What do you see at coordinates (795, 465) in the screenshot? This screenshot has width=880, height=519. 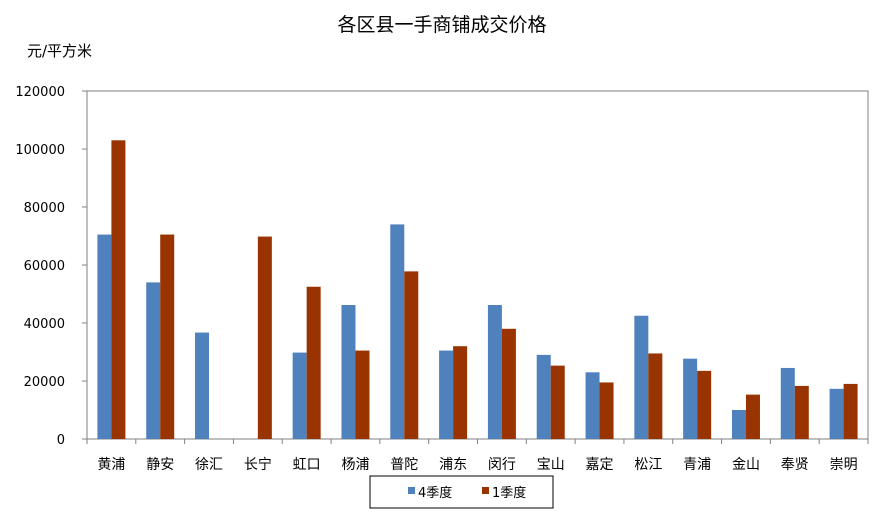 I see `x-category-label: 奉贤` at bounding box center [795, 465].